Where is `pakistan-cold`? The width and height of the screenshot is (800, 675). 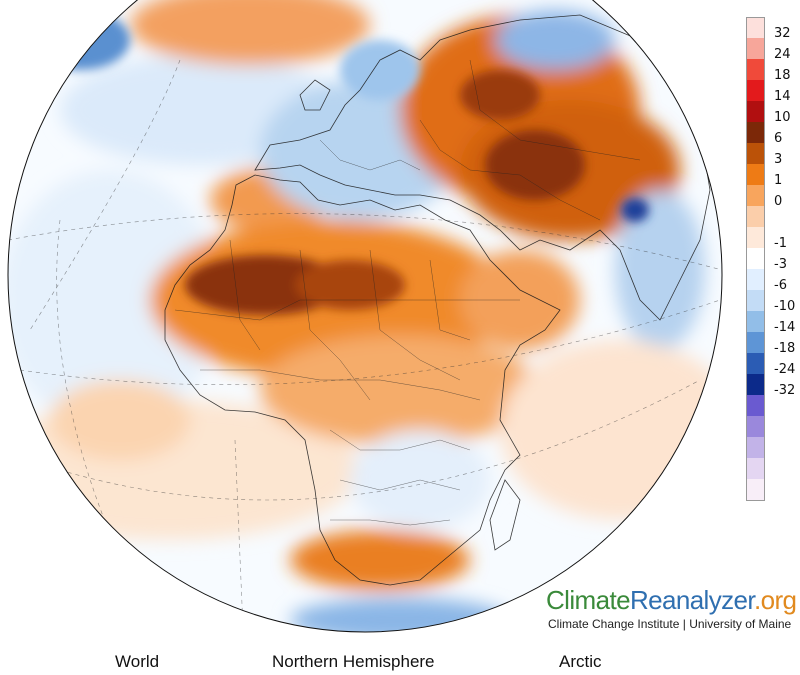
pakistan-cold is located at coordinates (635, 210).